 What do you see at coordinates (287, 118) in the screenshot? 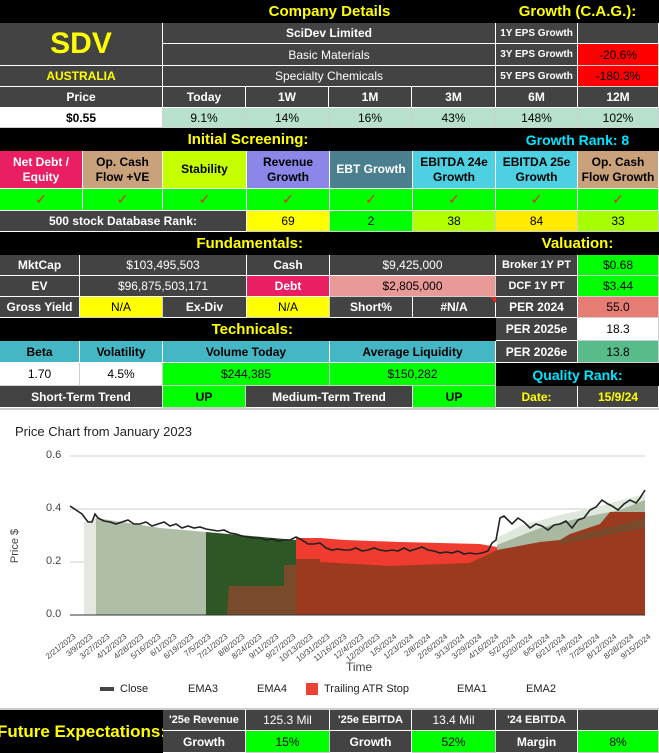
I see `1w-change: 14%` at bounding box center [287, 118].